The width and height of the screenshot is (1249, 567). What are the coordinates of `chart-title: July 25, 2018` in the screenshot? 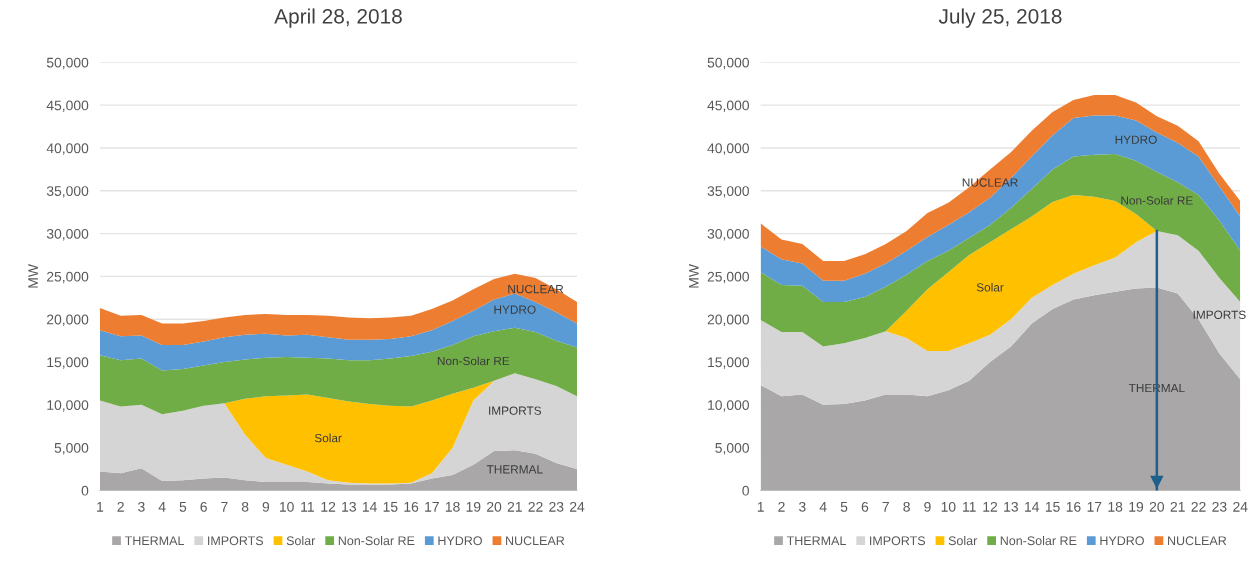 It's located at (1000, 18).